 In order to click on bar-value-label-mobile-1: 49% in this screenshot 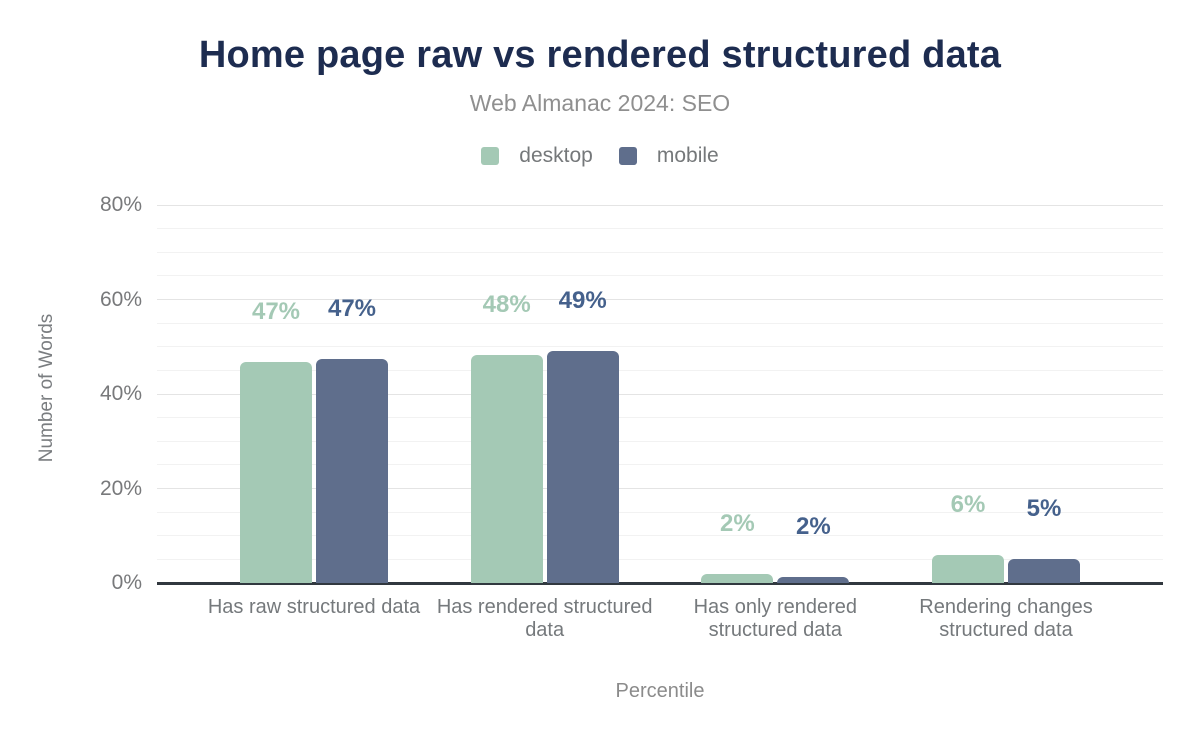, I will do `click(582, 300)`.